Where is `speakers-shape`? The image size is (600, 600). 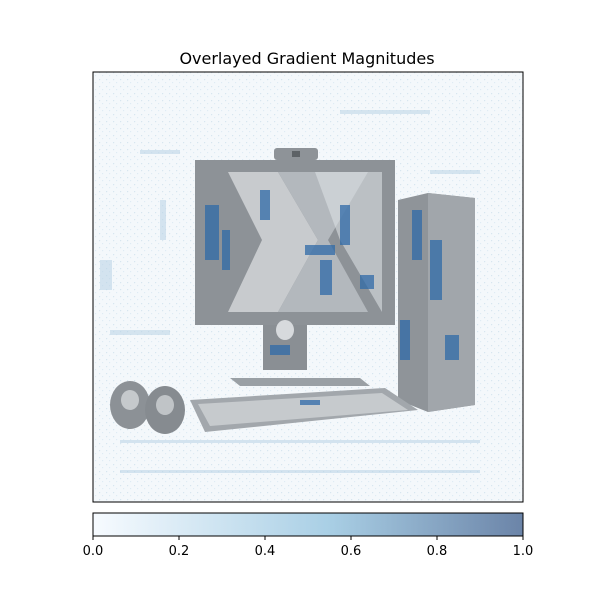 speakers-shape is located at coordinates (147, 407).